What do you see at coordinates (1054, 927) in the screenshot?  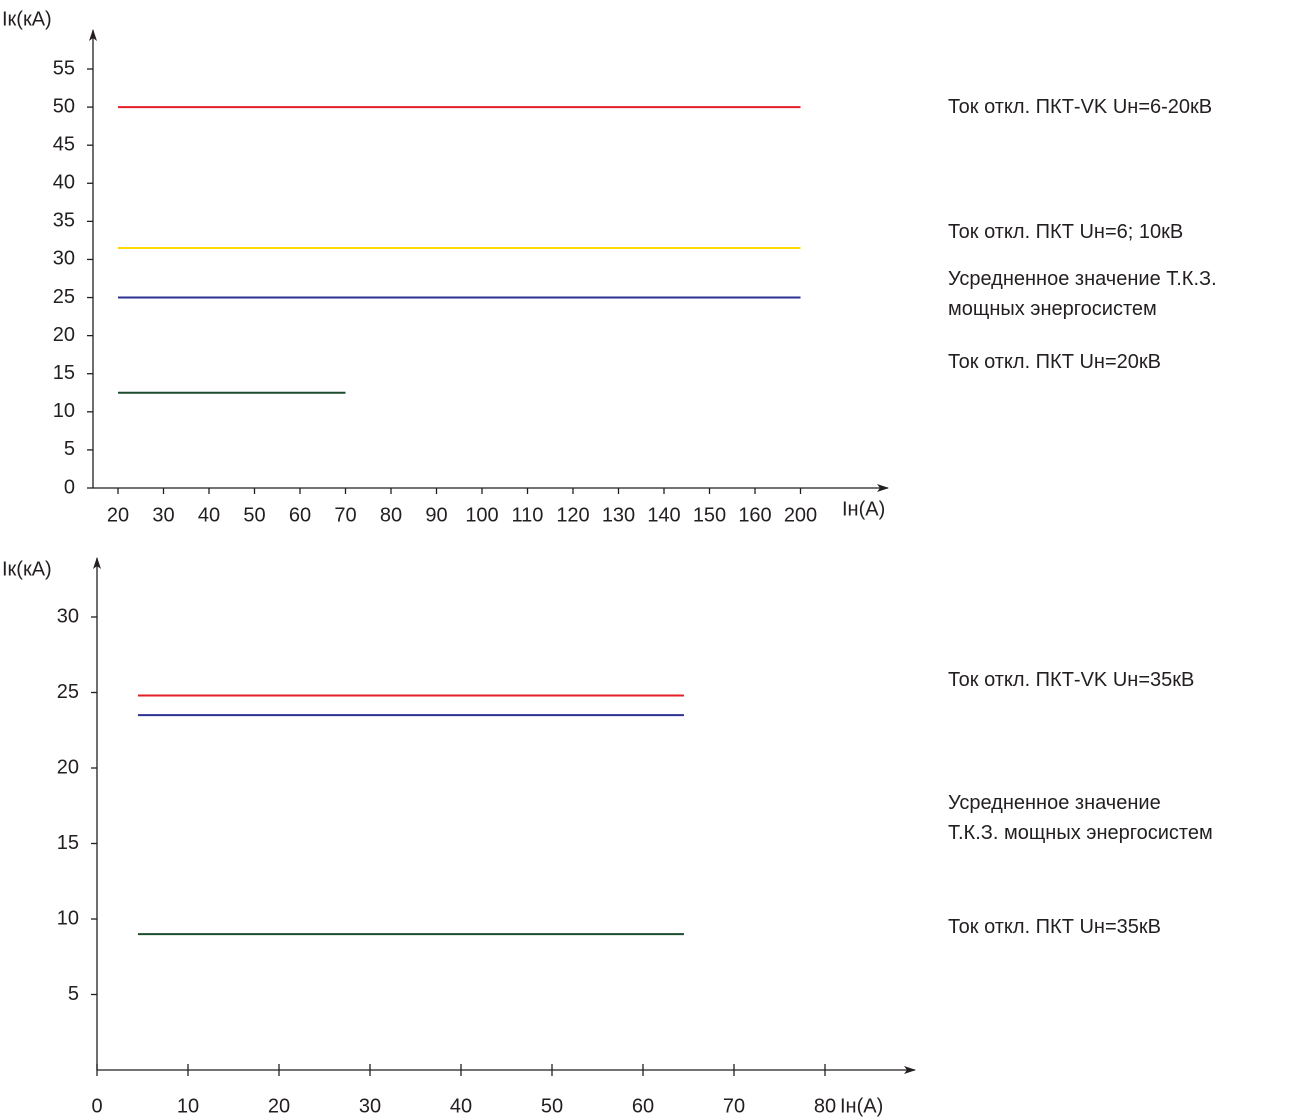 I see `legend-label: Ток откл. ПКТ Uн=35кВ` at bounding box center [1054, 927].